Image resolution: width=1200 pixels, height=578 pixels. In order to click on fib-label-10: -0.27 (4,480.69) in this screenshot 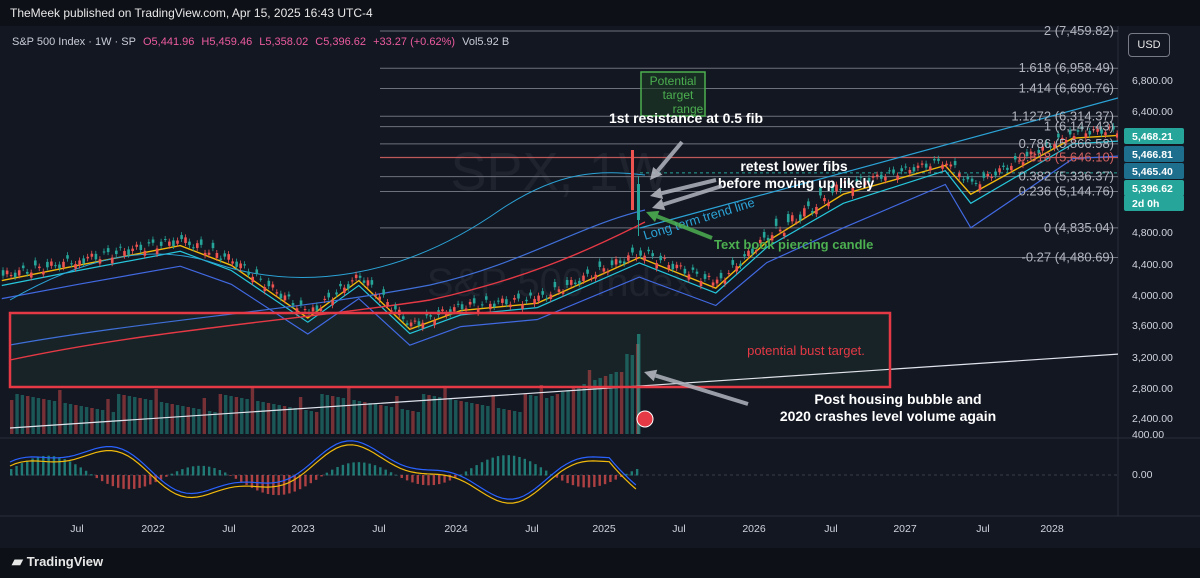, I will do `click(1067, 257)`.